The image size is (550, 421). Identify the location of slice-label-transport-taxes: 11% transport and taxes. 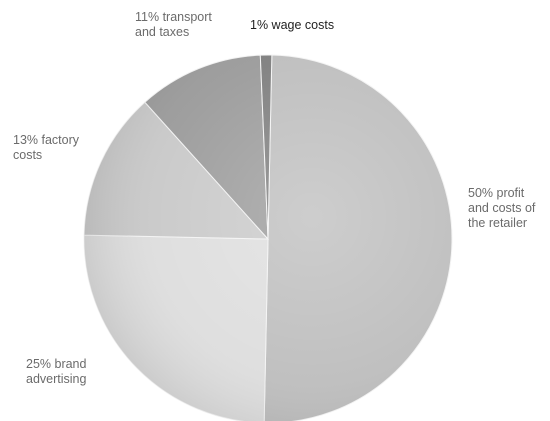
(173, 24).